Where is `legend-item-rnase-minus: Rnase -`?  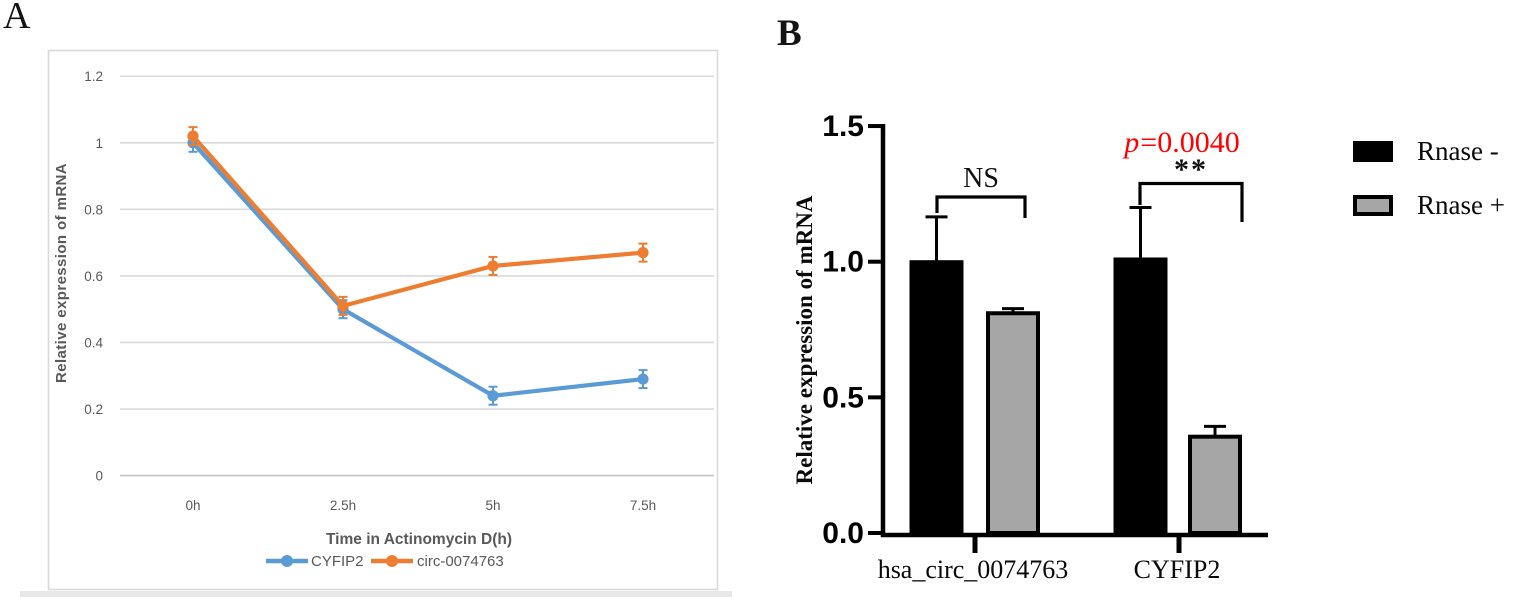 legend-item-rnase-minus: Rnase - is located at coordinates (1429, 151).